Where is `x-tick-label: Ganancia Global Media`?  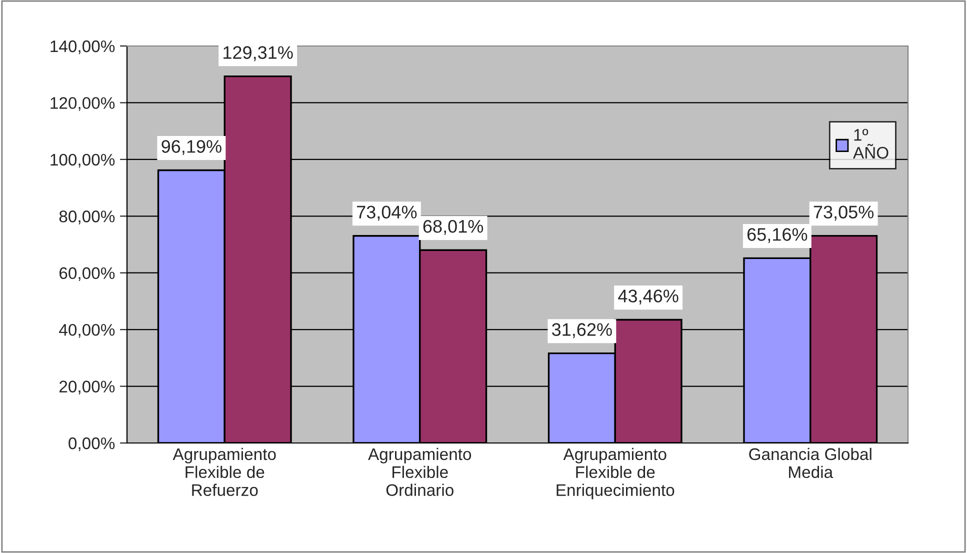 x-tick-label: Ganancia Global Media is located at coordinates (810, 463).